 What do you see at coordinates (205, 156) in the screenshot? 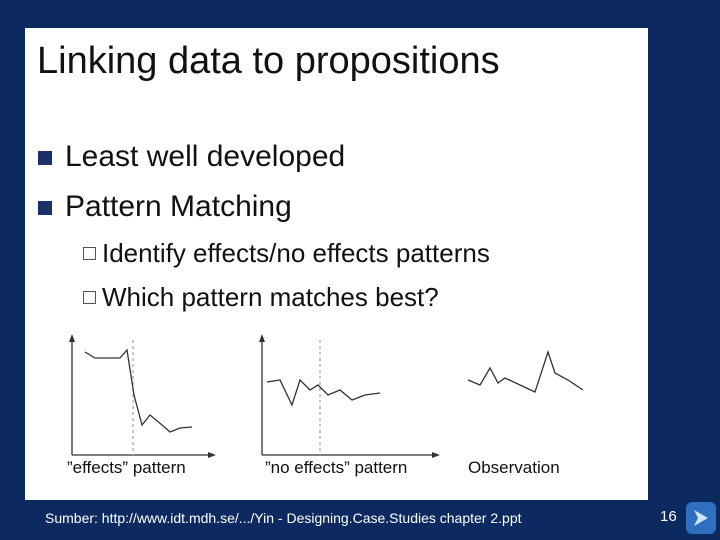
I see `bullet: Least well developed` at bounding box center [205, 156].